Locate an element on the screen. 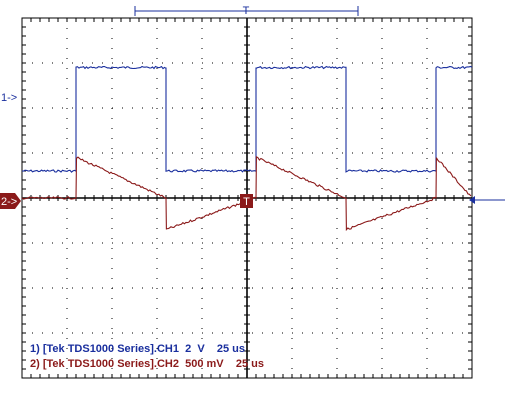 The height and width of the screenshot is (409, 509). trigger-level-arrow is located at coordinates (472, 200).